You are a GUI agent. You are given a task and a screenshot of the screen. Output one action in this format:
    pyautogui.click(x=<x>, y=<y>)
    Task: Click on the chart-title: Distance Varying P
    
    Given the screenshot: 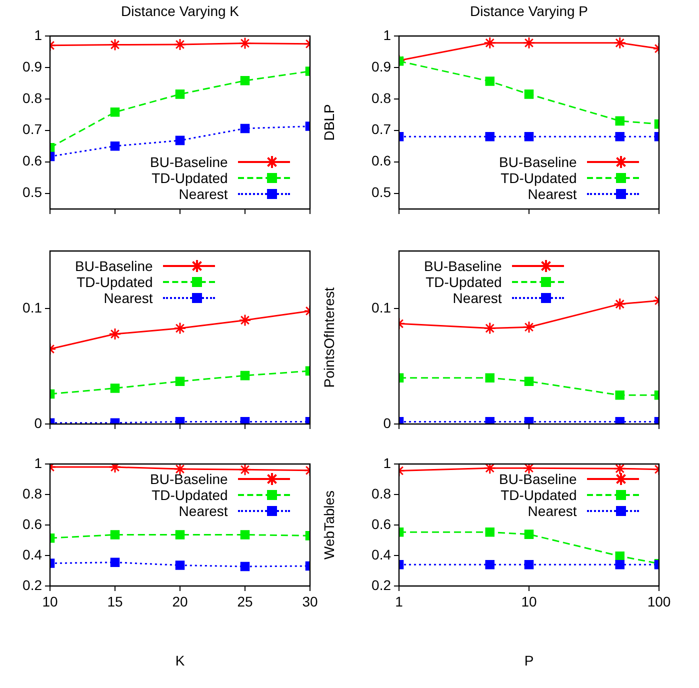 What is the action you would take?
    pyautogui.click(x=529, y=10)
    